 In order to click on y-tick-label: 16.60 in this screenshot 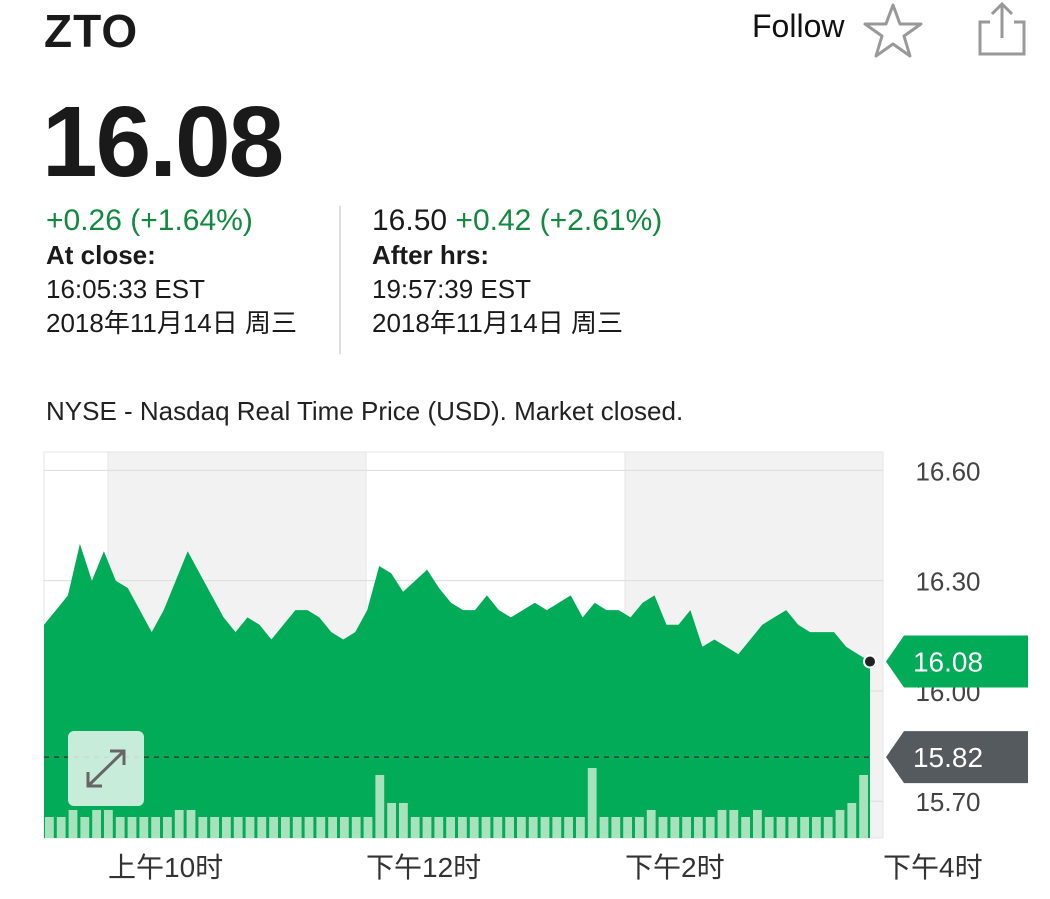, I will do `click(947, 471)`.